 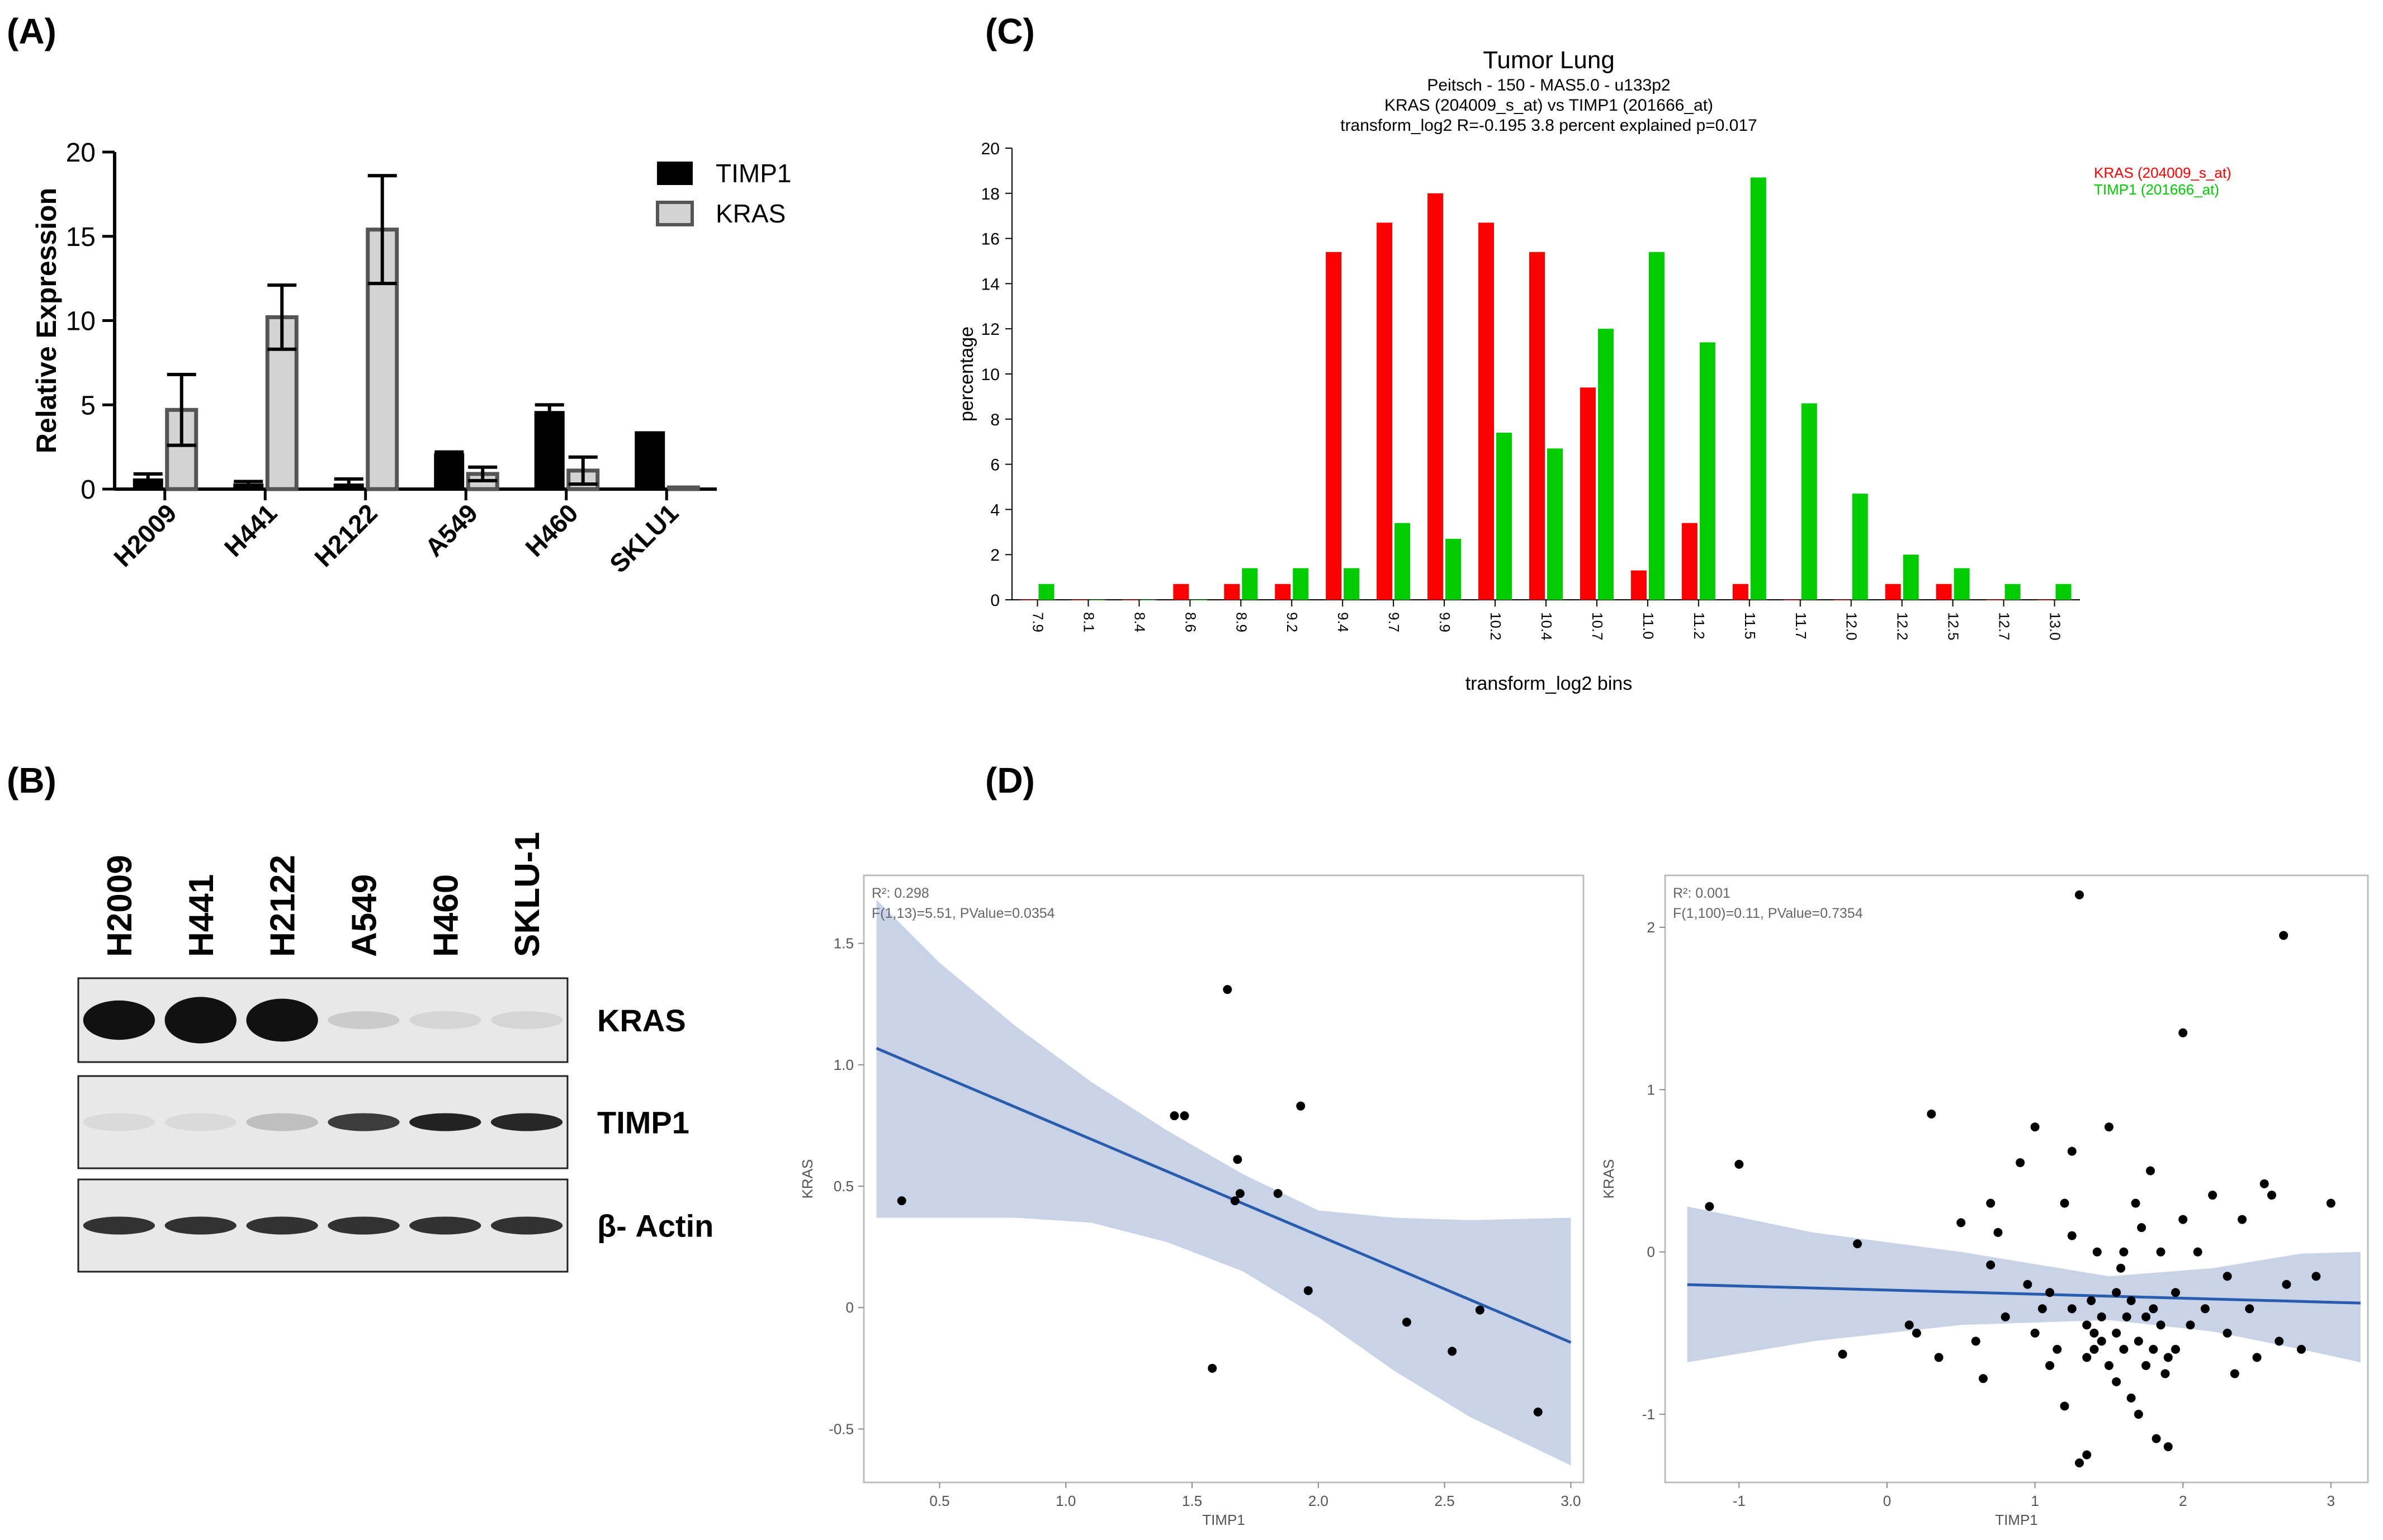 I want to click on panel-label-b: (B), so click(x=32, y=780).